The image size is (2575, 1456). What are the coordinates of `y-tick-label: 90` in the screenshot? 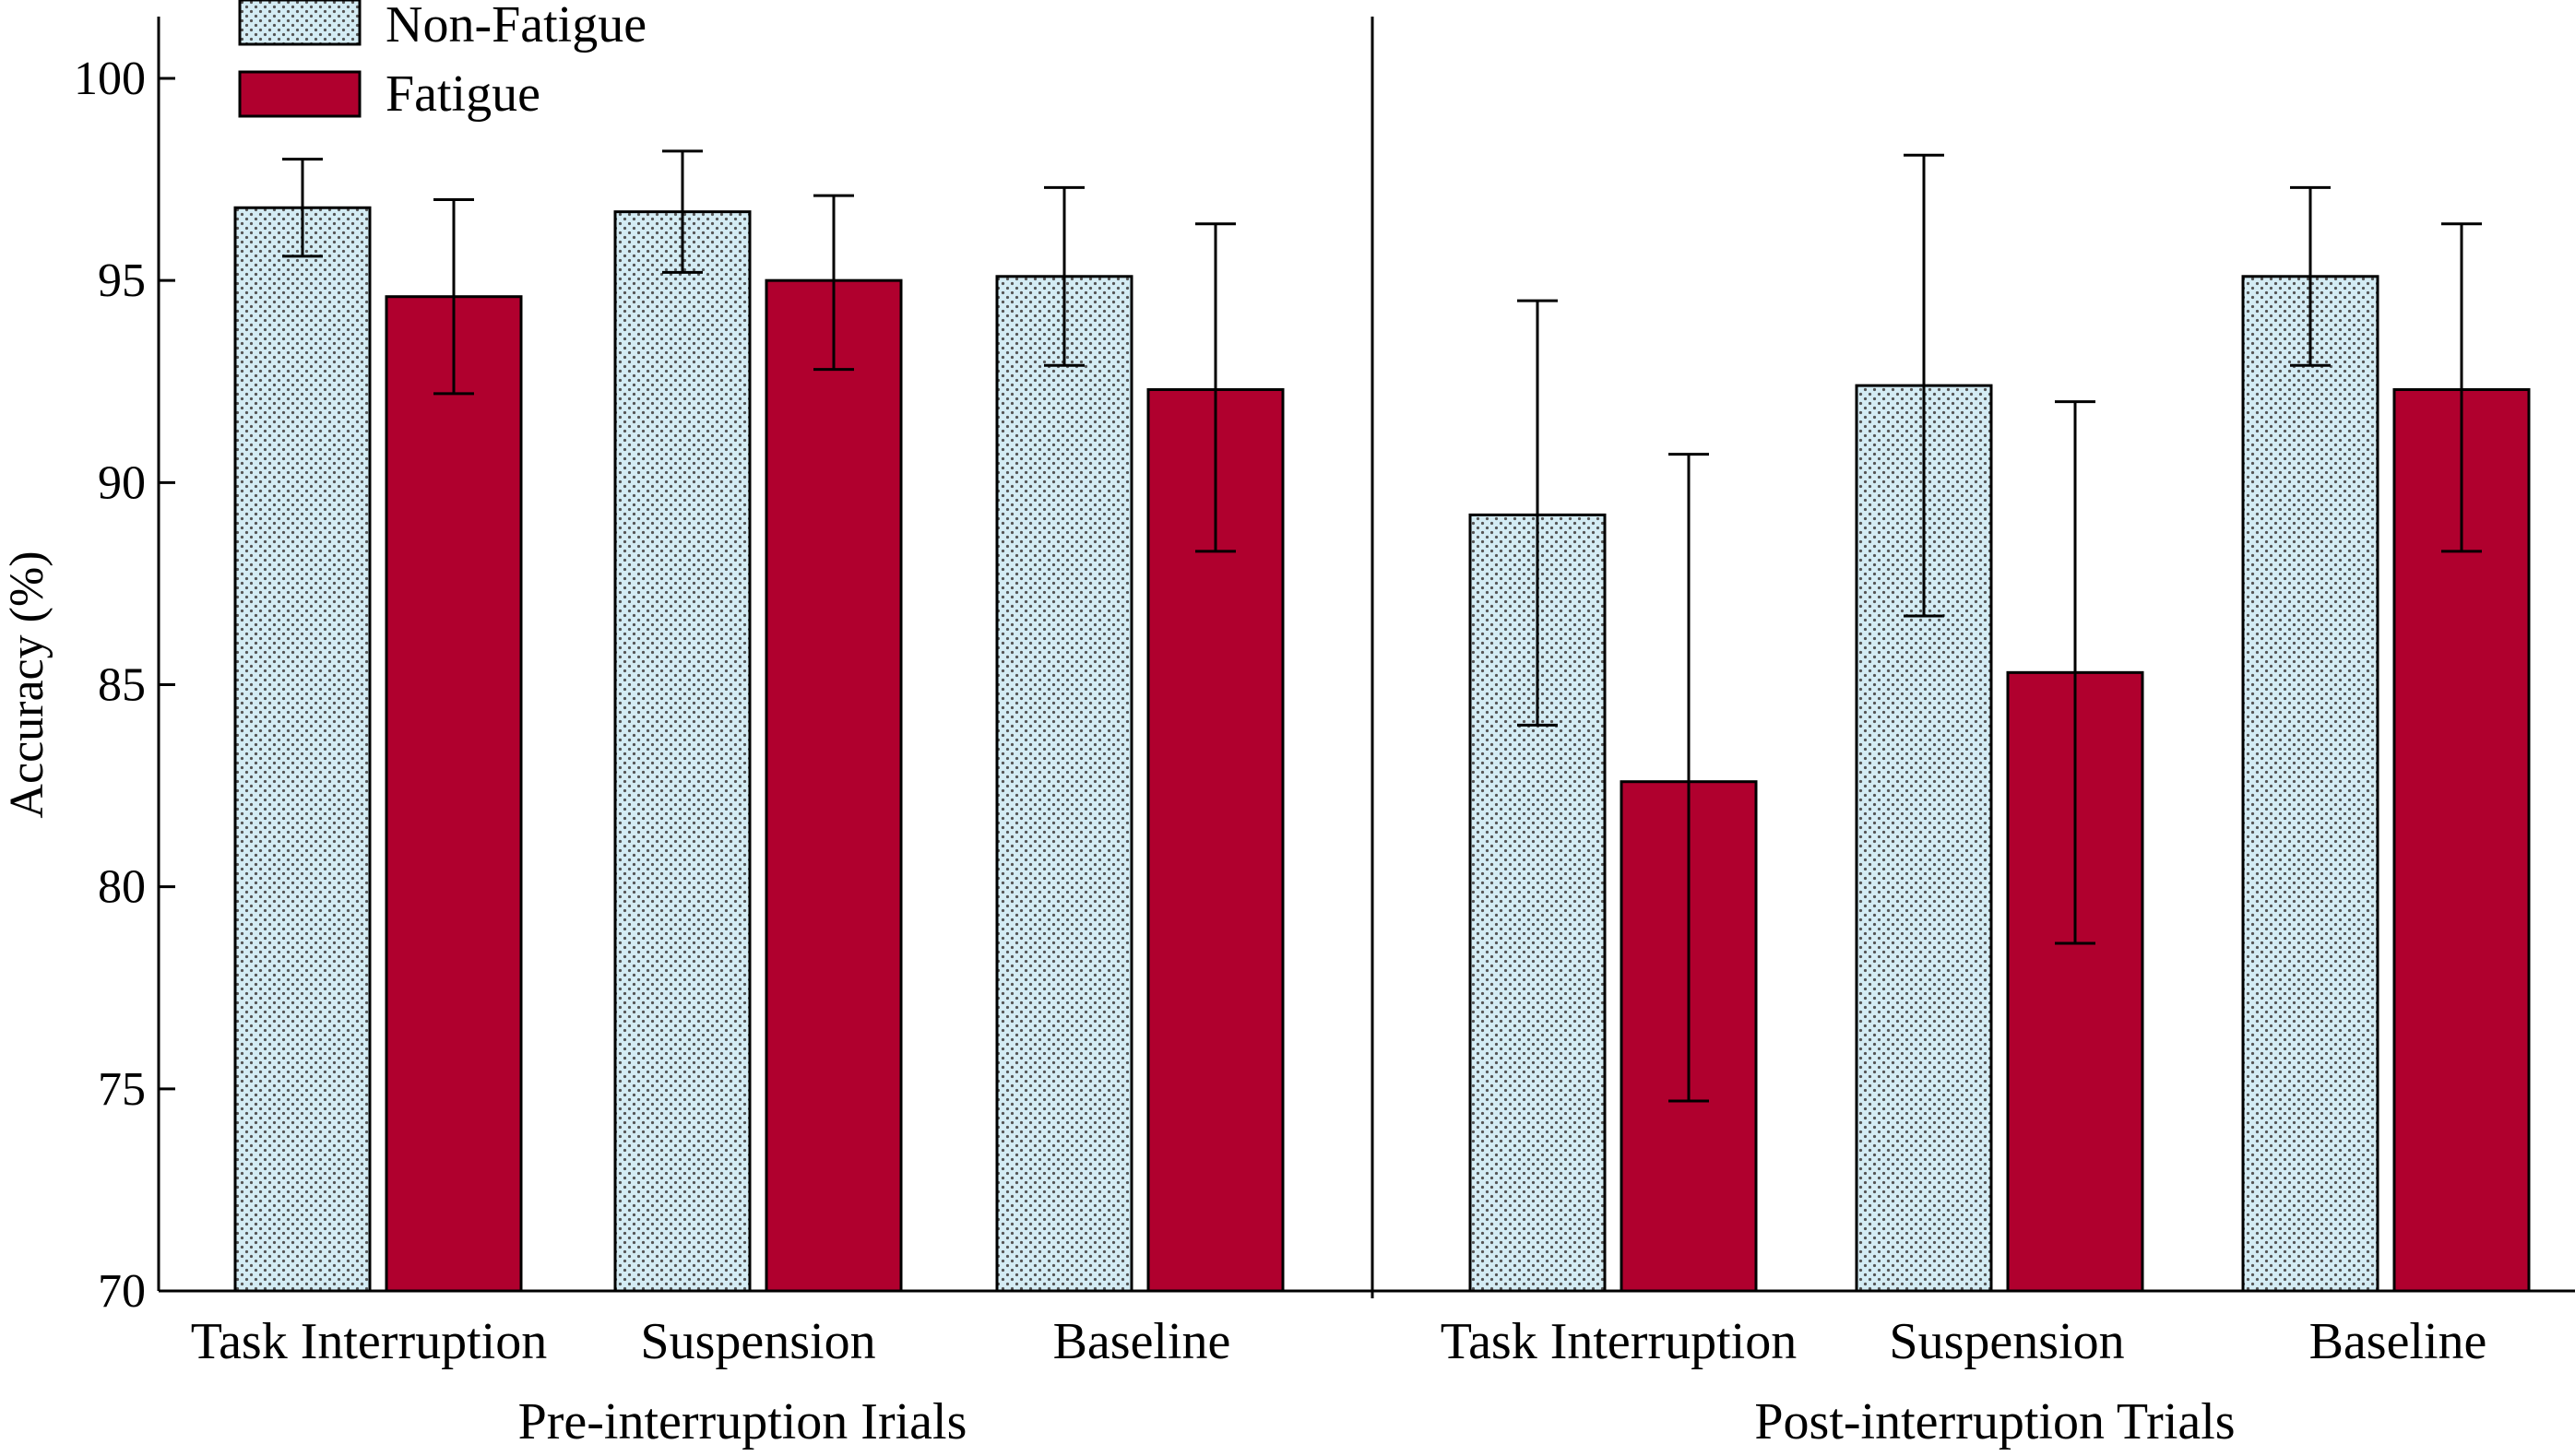 It's located at (122, 482).